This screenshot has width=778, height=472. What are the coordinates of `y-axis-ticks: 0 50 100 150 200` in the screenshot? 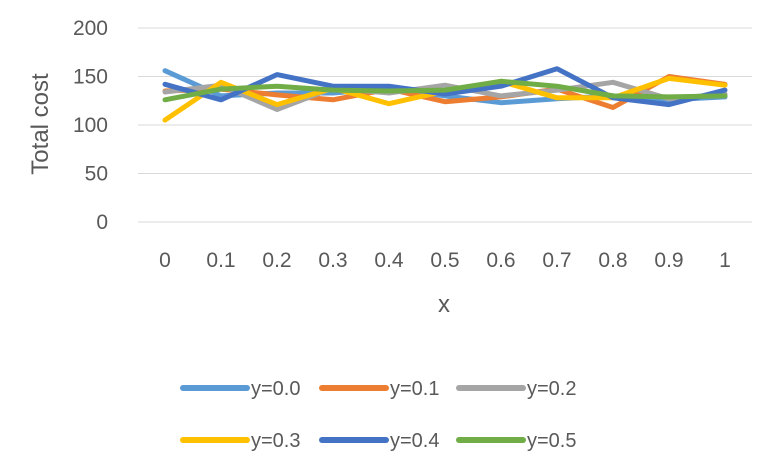 It's located at (90, 125).